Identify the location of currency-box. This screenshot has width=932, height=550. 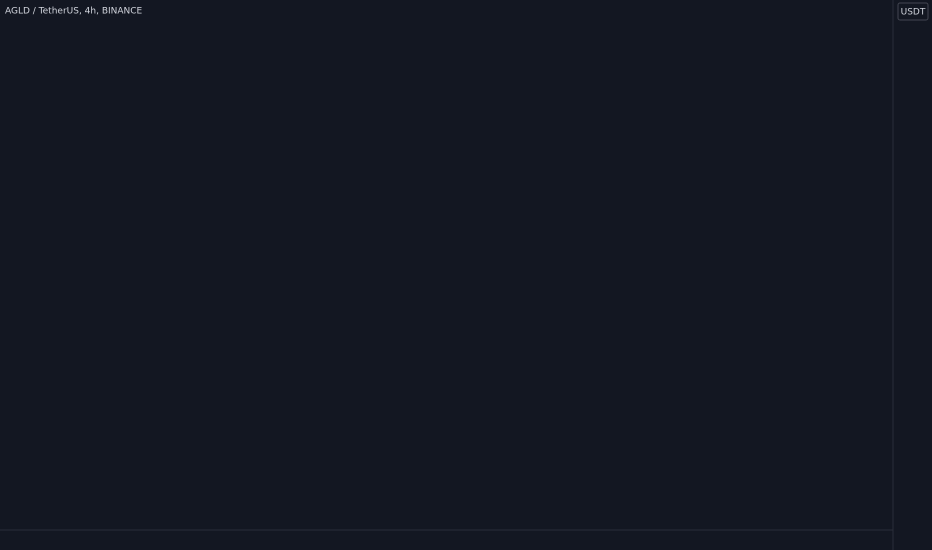
(913, 11).